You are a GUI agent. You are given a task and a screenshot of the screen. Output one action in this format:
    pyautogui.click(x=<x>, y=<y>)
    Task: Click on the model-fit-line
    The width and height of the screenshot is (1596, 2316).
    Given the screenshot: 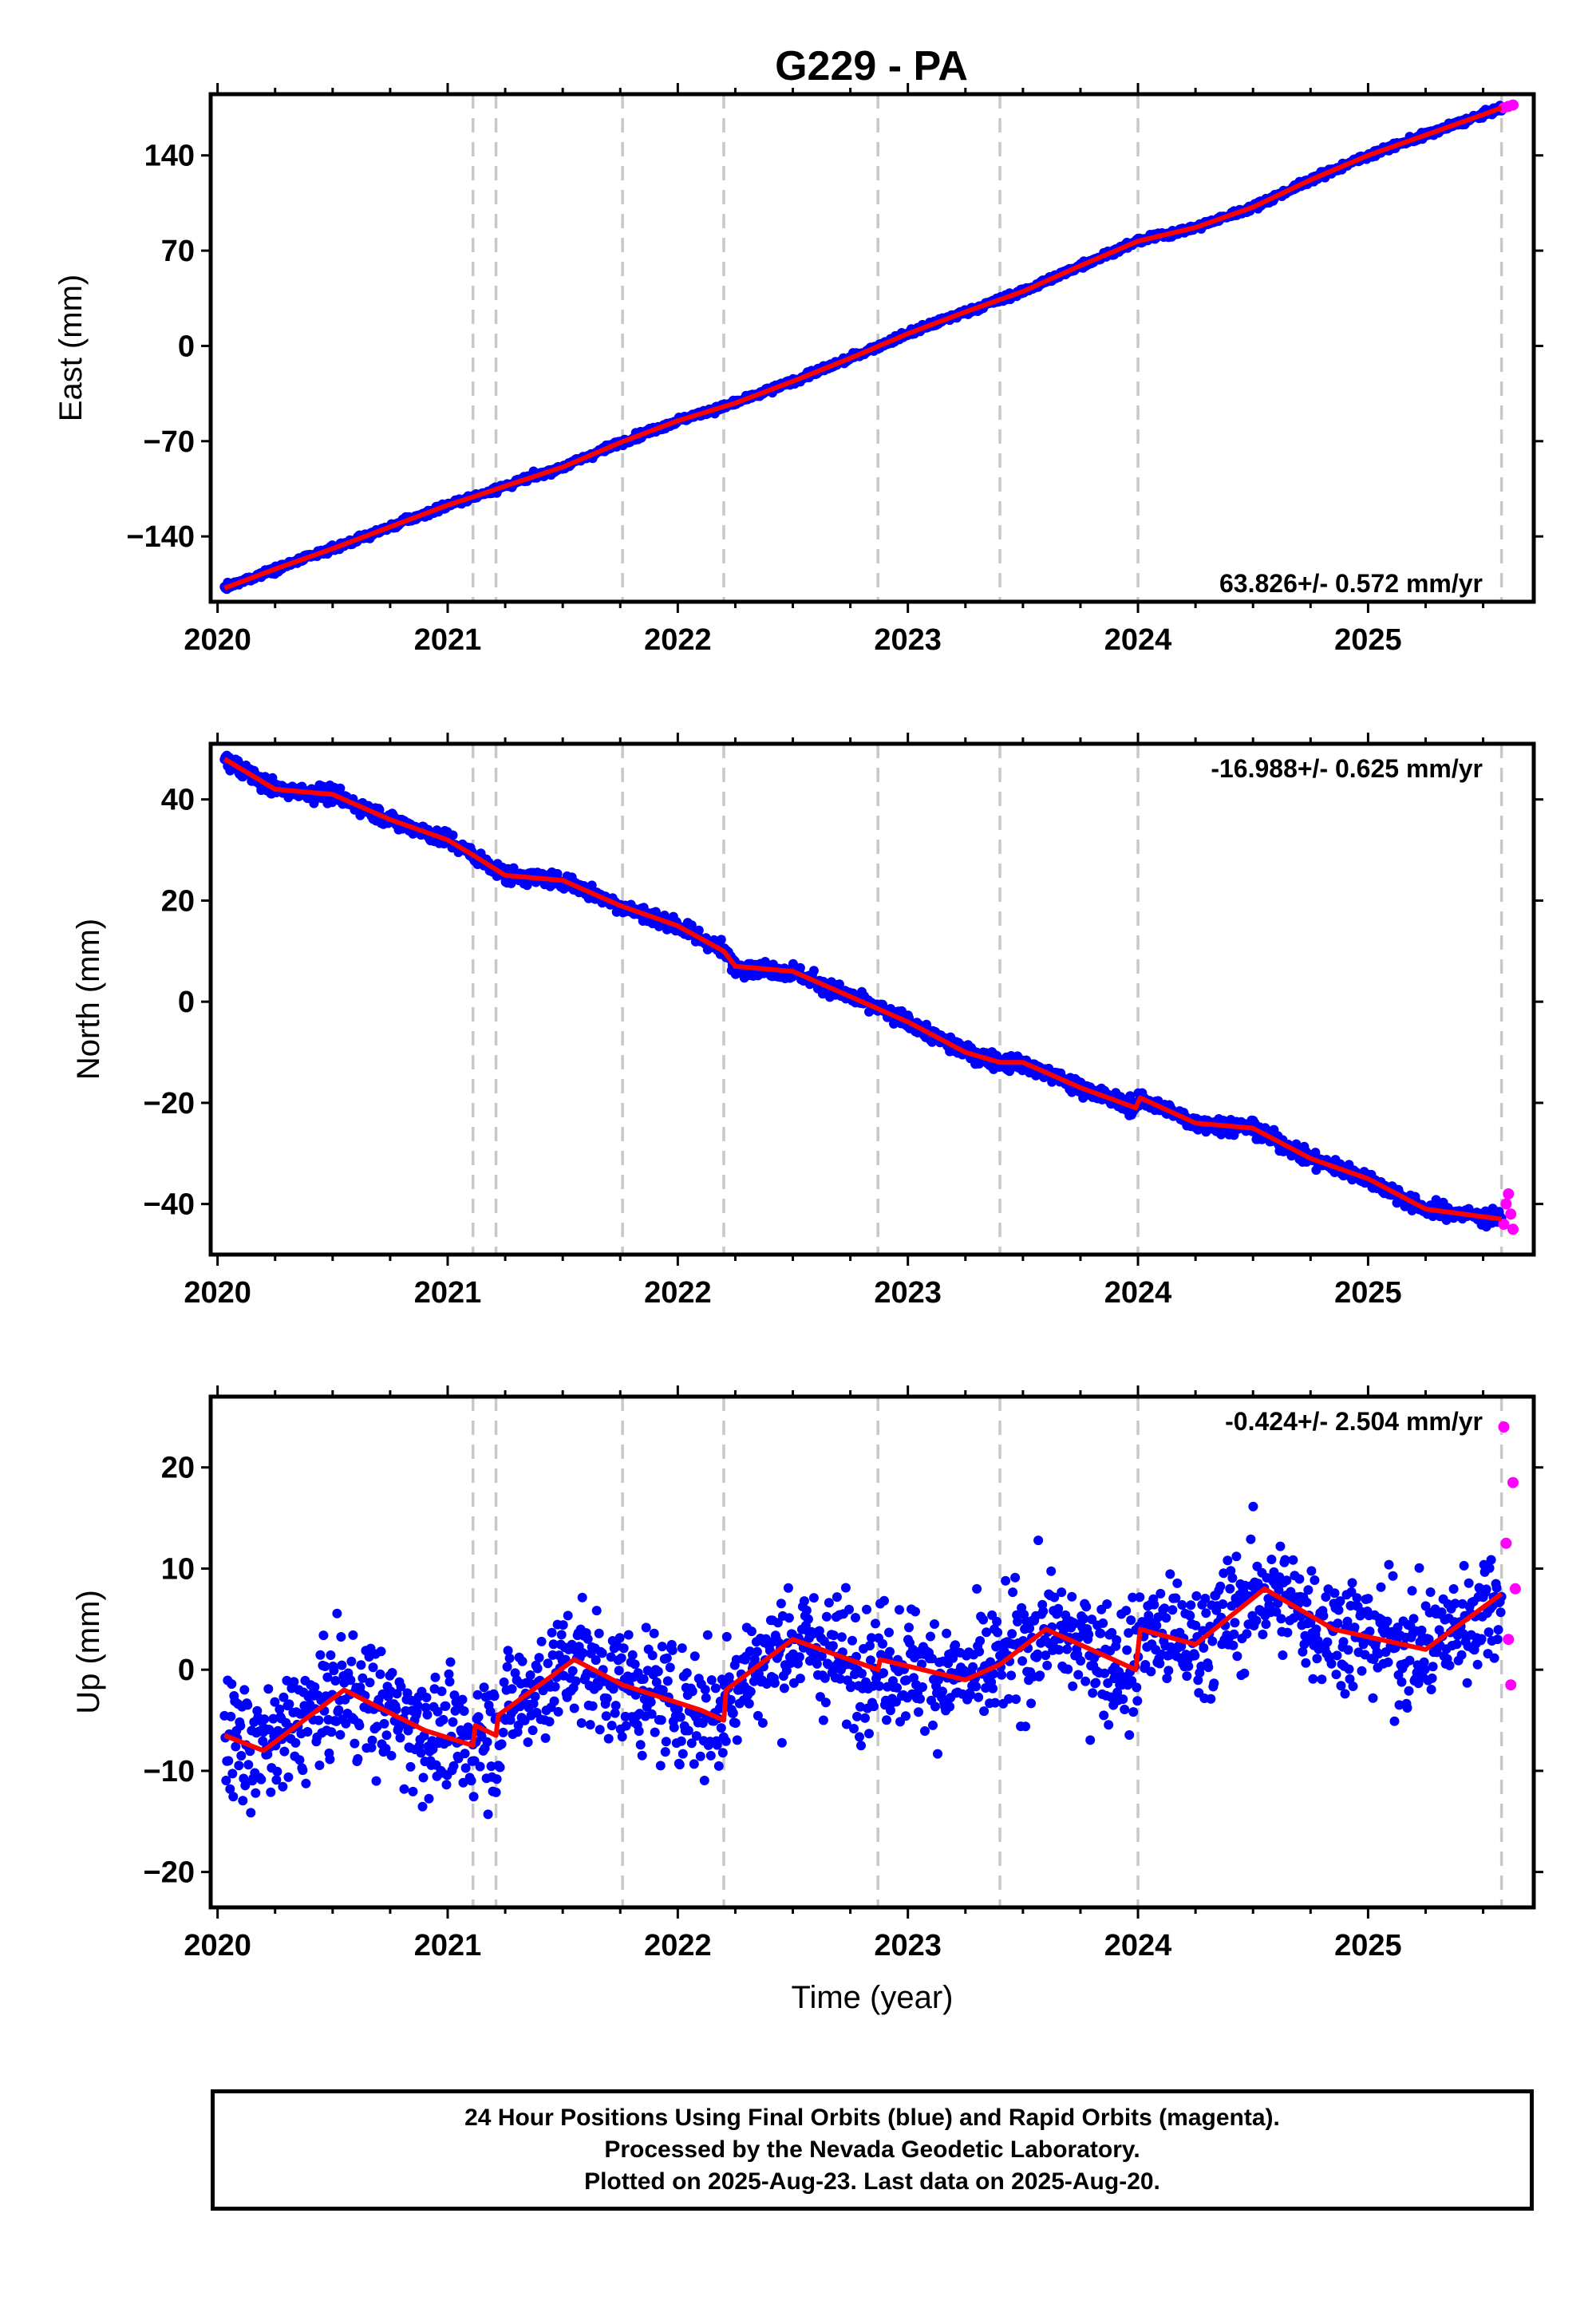 What is the action you would take?
    pyautogui.click(x=863, y=1669)
    